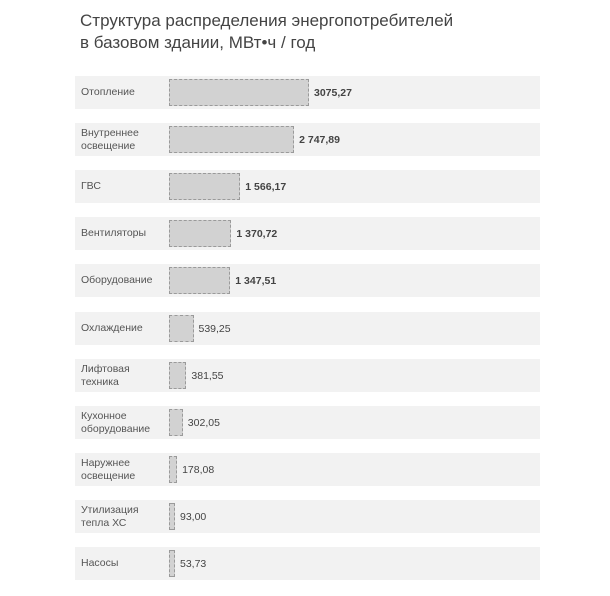 The height and width of the screenshot is (596, 610). Describe the element at coordinates (110, 509) in the screenshot. I see `category-label-line: Утилизация` at that location.